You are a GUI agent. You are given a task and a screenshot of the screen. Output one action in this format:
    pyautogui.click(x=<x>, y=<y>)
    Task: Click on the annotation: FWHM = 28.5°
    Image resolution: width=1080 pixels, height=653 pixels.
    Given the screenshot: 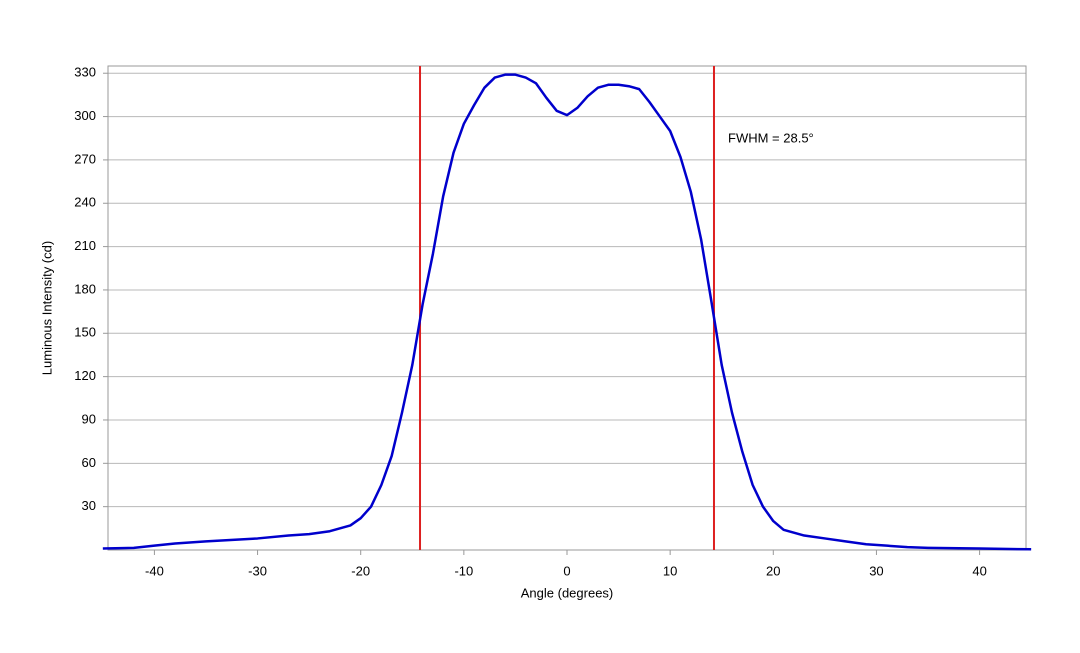 What is the action you would take?
    pyautogui.click(x=771, y=137)
    